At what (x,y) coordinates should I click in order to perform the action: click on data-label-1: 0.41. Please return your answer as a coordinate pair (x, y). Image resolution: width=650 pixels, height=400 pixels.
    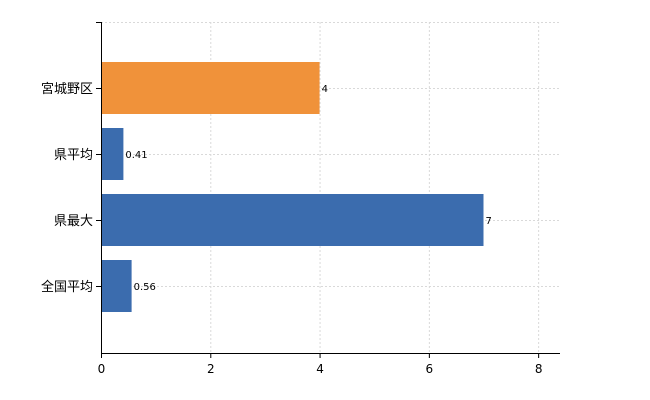
    Looking at the image, I should click on (136, 155).